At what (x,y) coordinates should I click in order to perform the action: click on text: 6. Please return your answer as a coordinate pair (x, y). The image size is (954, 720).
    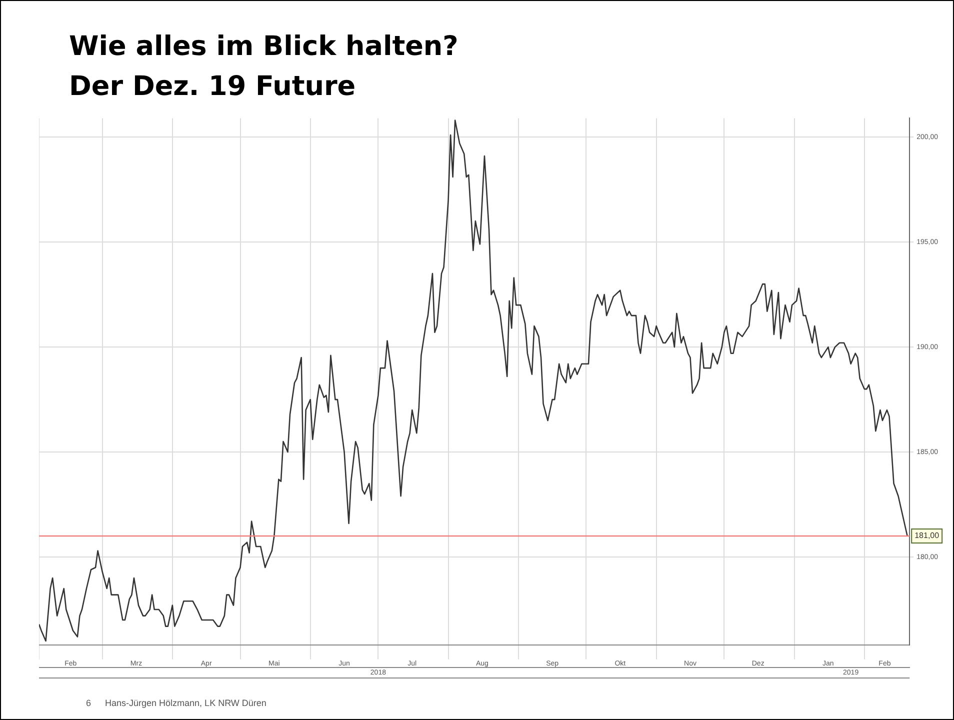
    Looking at the image, I should click on (89, 703).